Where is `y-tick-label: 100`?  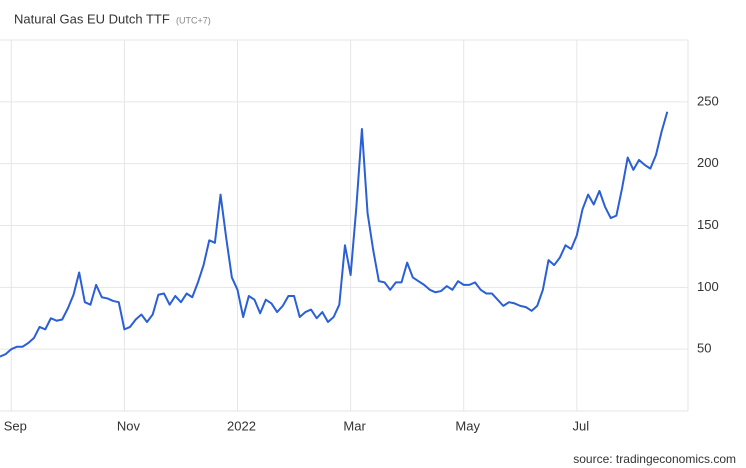 y-tick-label: 100 is located at coordinates (708, 286).